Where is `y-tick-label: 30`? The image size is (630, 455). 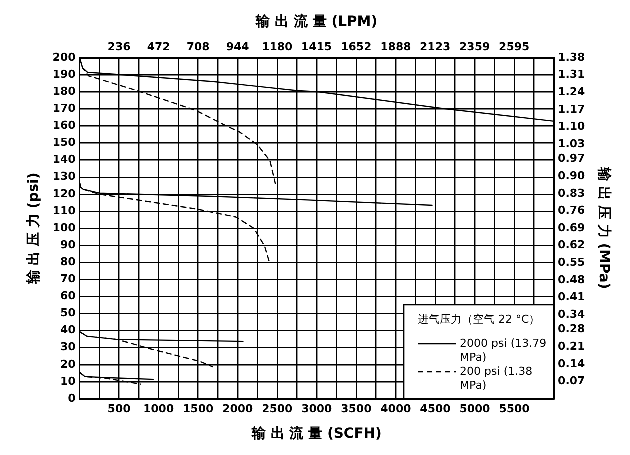 y-tick-label: 30 is located at coordinates (68, 347).